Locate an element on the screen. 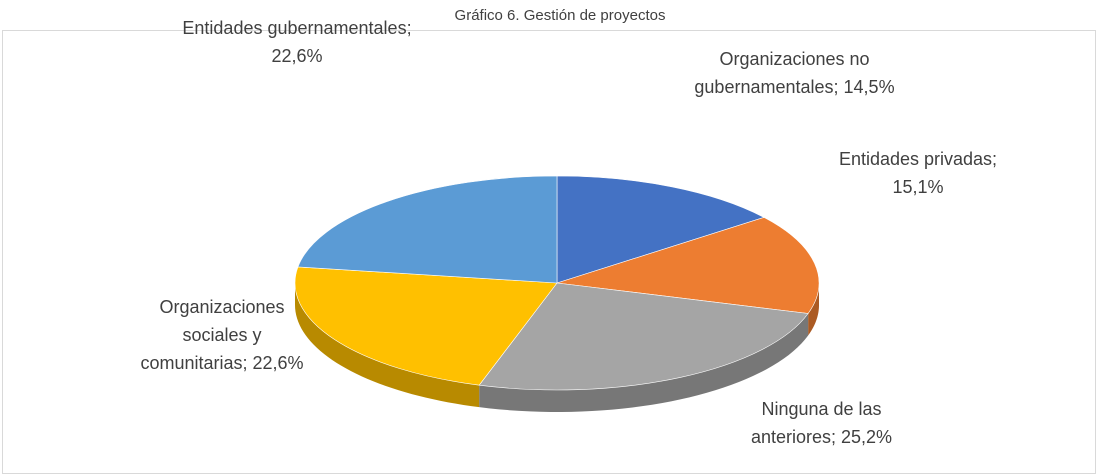  chart-title: Gráfico 6. Gestión de proyectos is located at coordinates (560, 15).